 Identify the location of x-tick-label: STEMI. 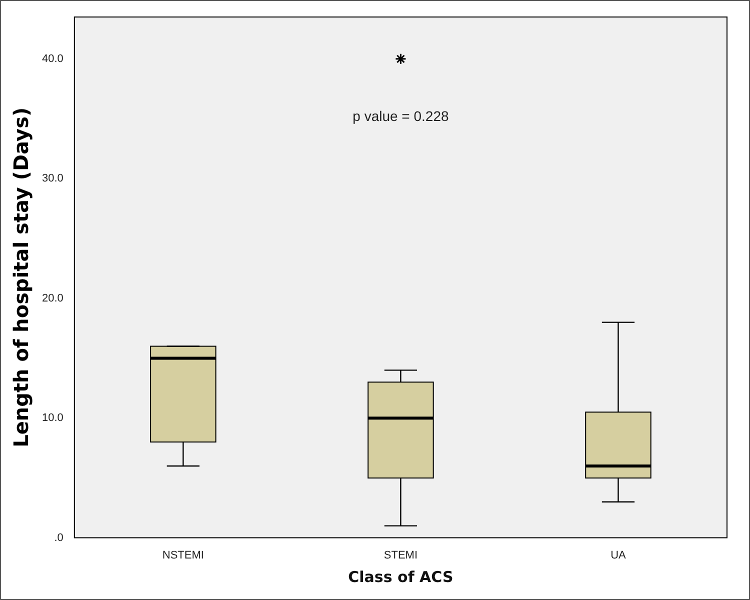
(401, 555).